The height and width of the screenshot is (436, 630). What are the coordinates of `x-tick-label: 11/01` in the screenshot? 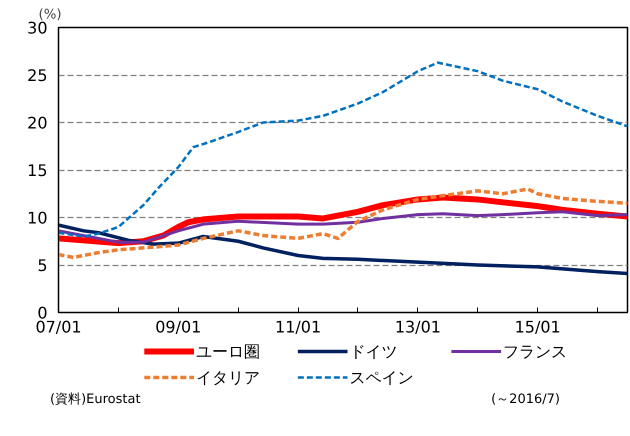 It's located at (298, 327).